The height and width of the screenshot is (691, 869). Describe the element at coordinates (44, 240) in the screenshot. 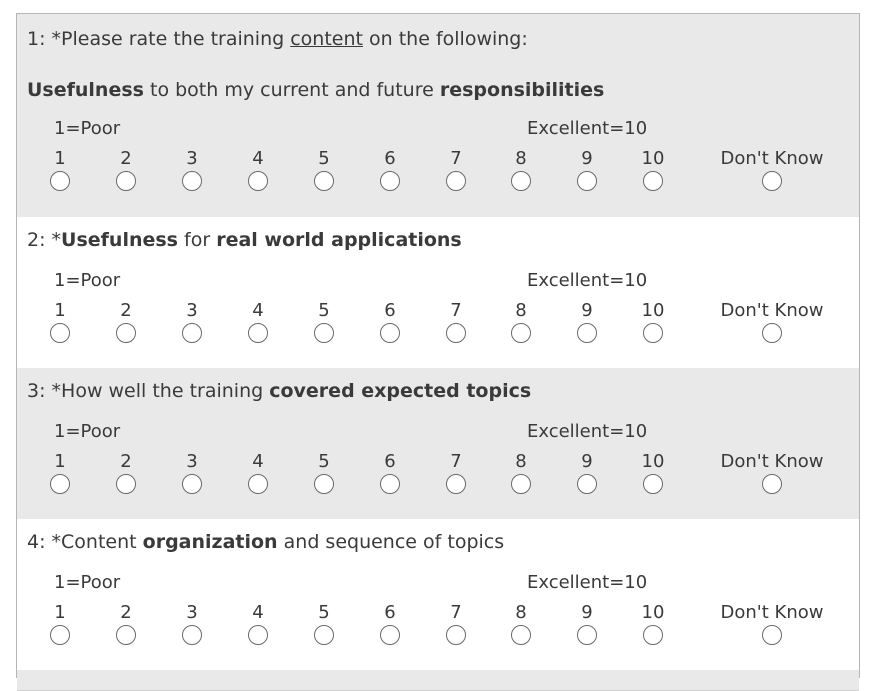

I see `text: 2: *` at that location.